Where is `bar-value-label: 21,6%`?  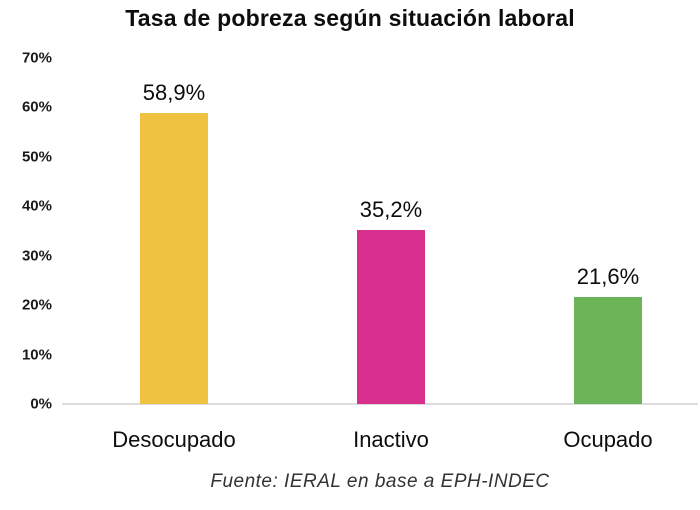
bar-value-label: 21,6% is located at coordinates (608, 277).